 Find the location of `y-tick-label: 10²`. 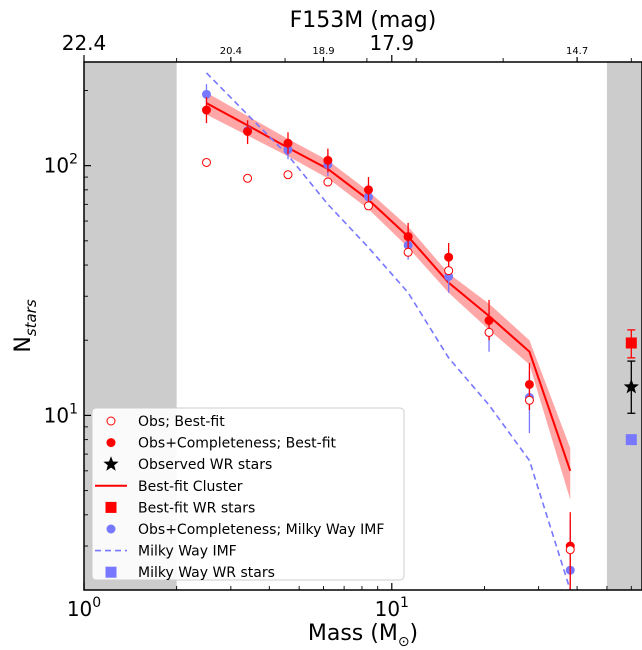

y-tick-label: 10² is located at coordinates (61, 165).